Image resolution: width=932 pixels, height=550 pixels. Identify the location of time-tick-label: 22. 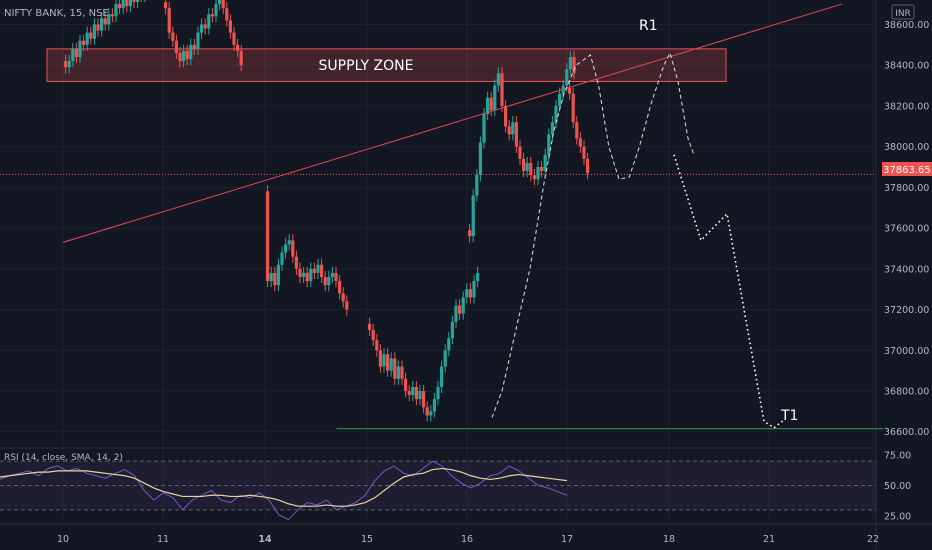
(873, 539).